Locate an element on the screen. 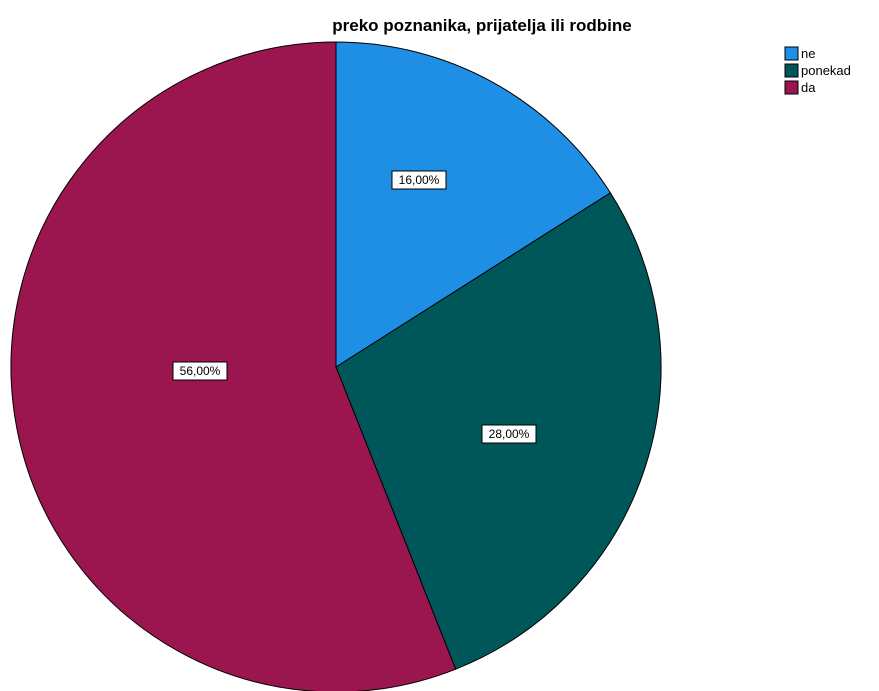 This screenshot has height=691, width=879. slice-value-label: 28,00% is located at coordinates (509, 434).